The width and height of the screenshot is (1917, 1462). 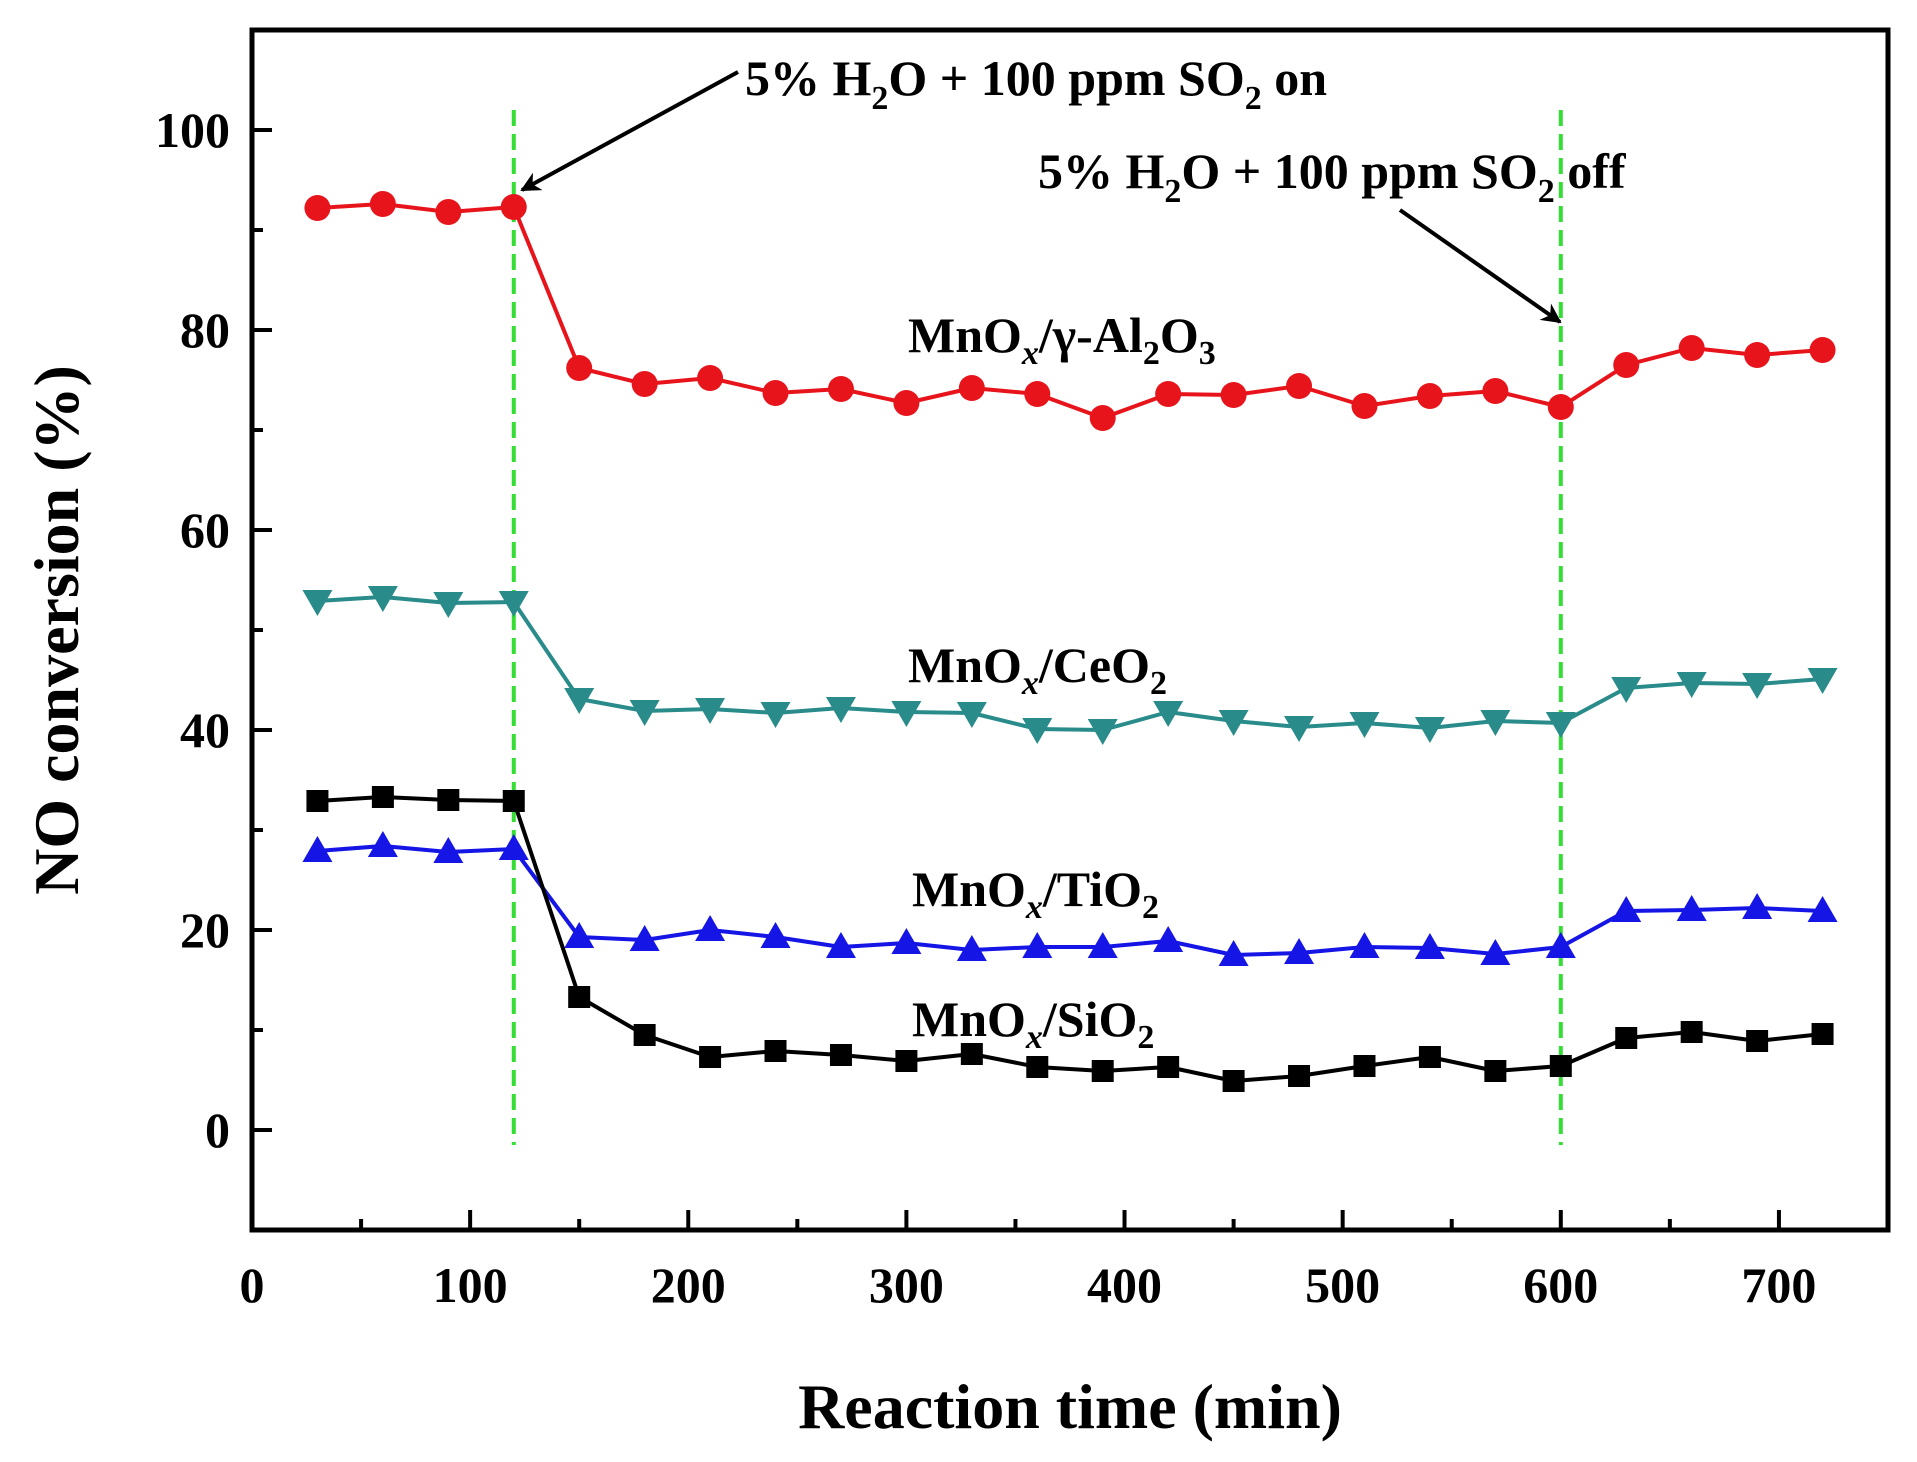 What do you see at coordinates (629, 131) in the screenshot?
I see `annotation-arrow-on` at bounding box center [629, 131].